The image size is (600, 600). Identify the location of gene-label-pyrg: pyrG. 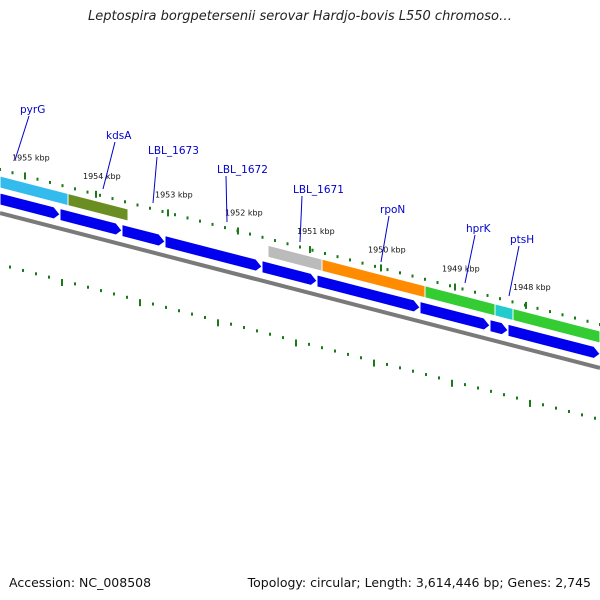
(32, 110).